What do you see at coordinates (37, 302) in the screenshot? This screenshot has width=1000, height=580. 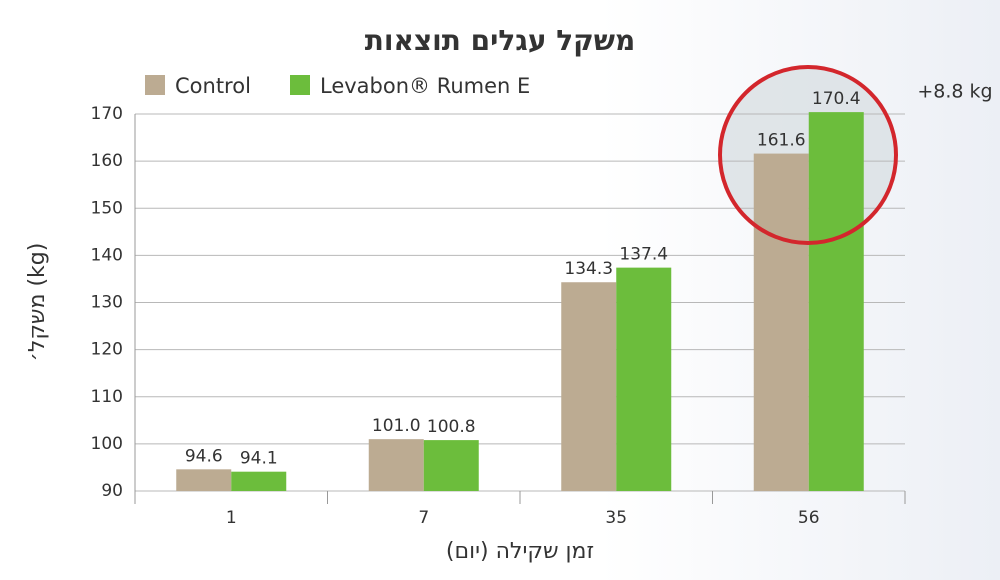 I see `y-axis-label: משקל׳ (kg)` at bounding box center [37, 302].